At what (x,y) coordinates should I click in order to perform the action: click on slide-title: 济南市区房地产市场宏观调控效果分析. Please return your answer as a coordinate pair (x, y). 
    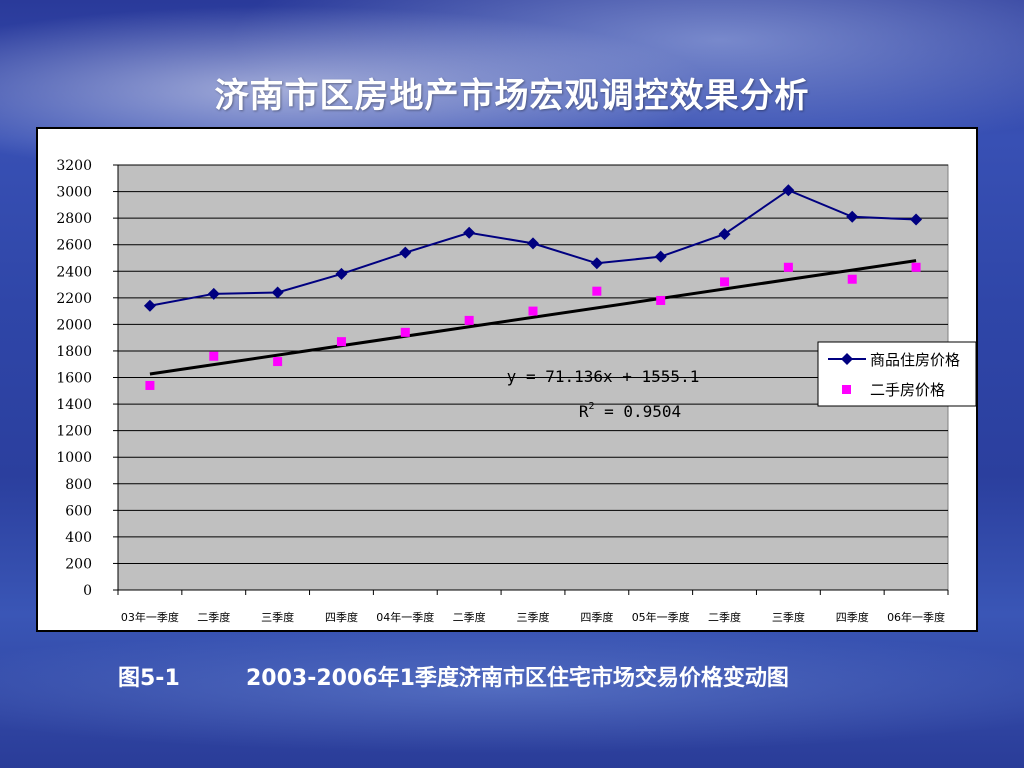
    Looking at the image, I should click on (512, 96).